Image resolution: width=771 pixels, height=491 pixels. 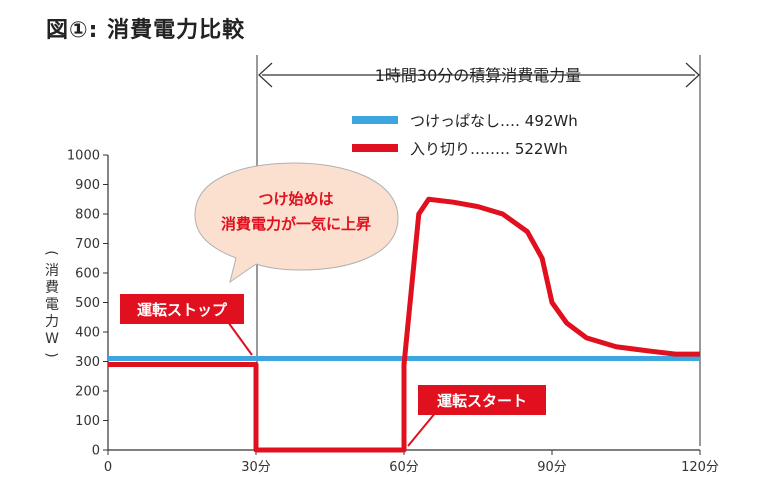 I want to click on legend: つけっぱなし‥‥ 492Wh 入り切り‥‥‥‥ 522Wh, so click(x=465, y=135).